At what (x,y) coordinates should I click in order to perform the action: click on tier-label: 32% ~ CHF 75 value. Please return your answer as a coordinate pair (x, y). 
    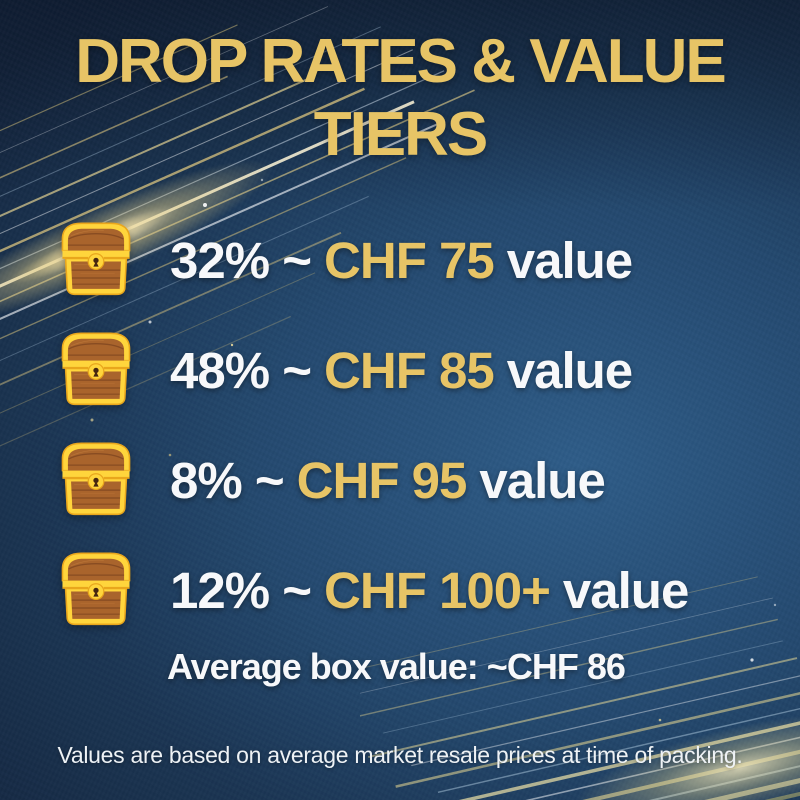
    Looking at the image, I should click on (401, 260).